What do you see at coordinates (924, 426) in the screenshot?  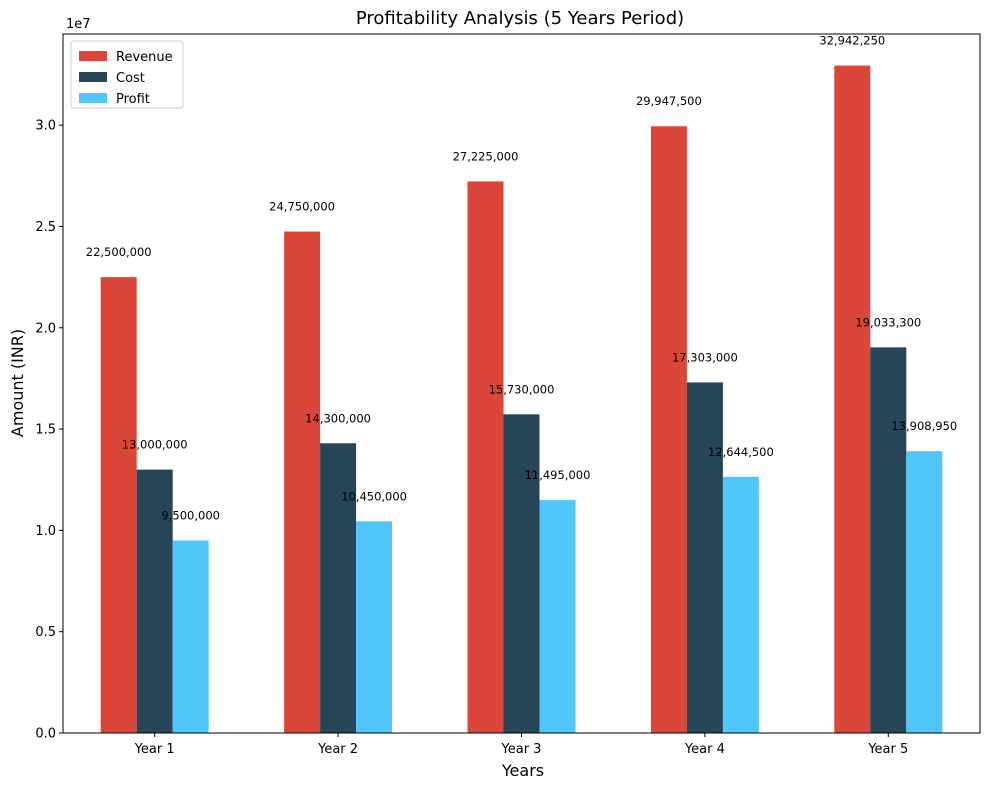 I see `profit-data-label-5: 13,908,950` at bounding box center [924, 426].